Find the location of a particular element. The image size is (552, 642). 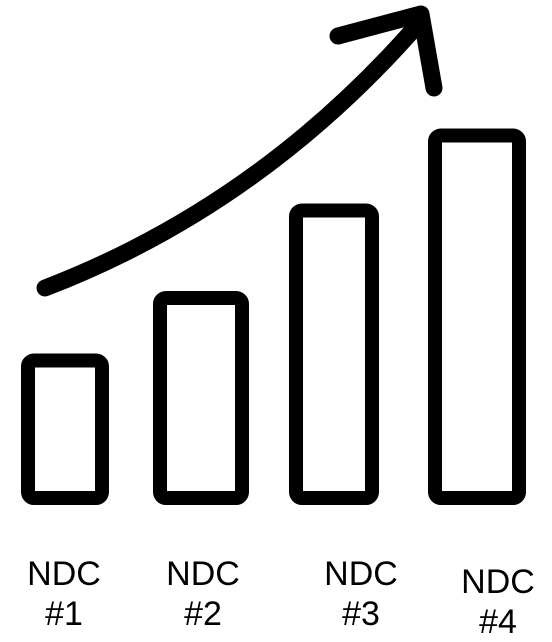

trend-arrow-head-icon is located at coordinates (386, 51).